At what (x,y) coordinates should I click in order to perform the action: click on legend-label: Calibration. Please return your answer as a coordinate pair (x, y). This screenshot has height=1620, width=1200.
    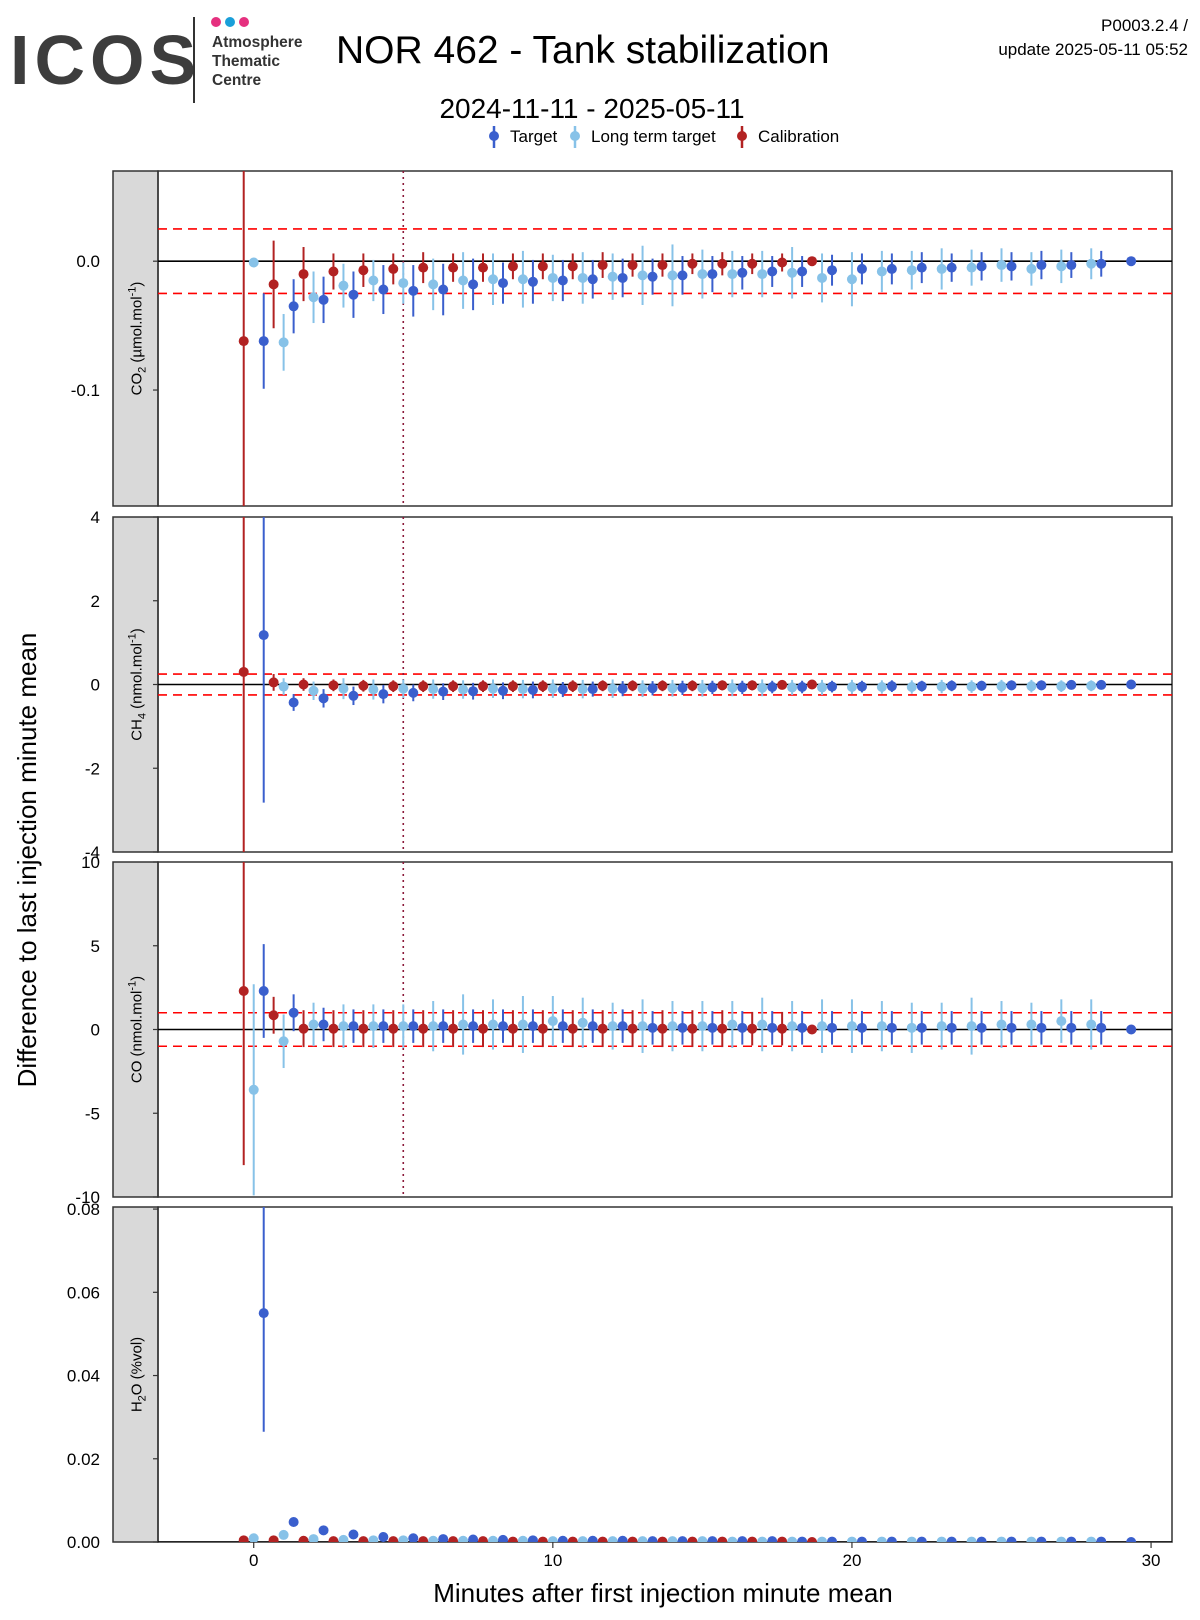
    Looking at the image, I should click on (798, 136).